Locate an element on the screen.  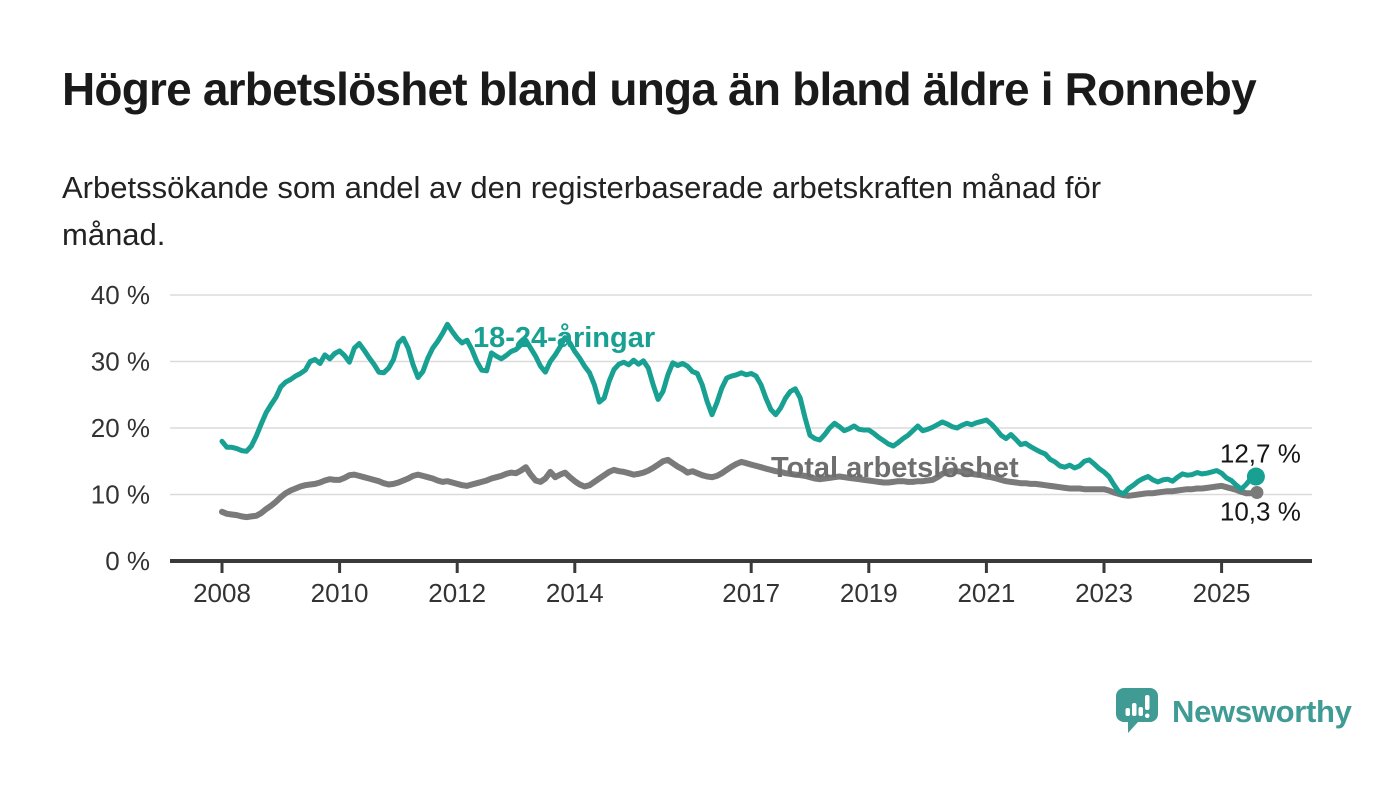
y-axis-tick-label: 0 % is located at coordinates (127, 561).